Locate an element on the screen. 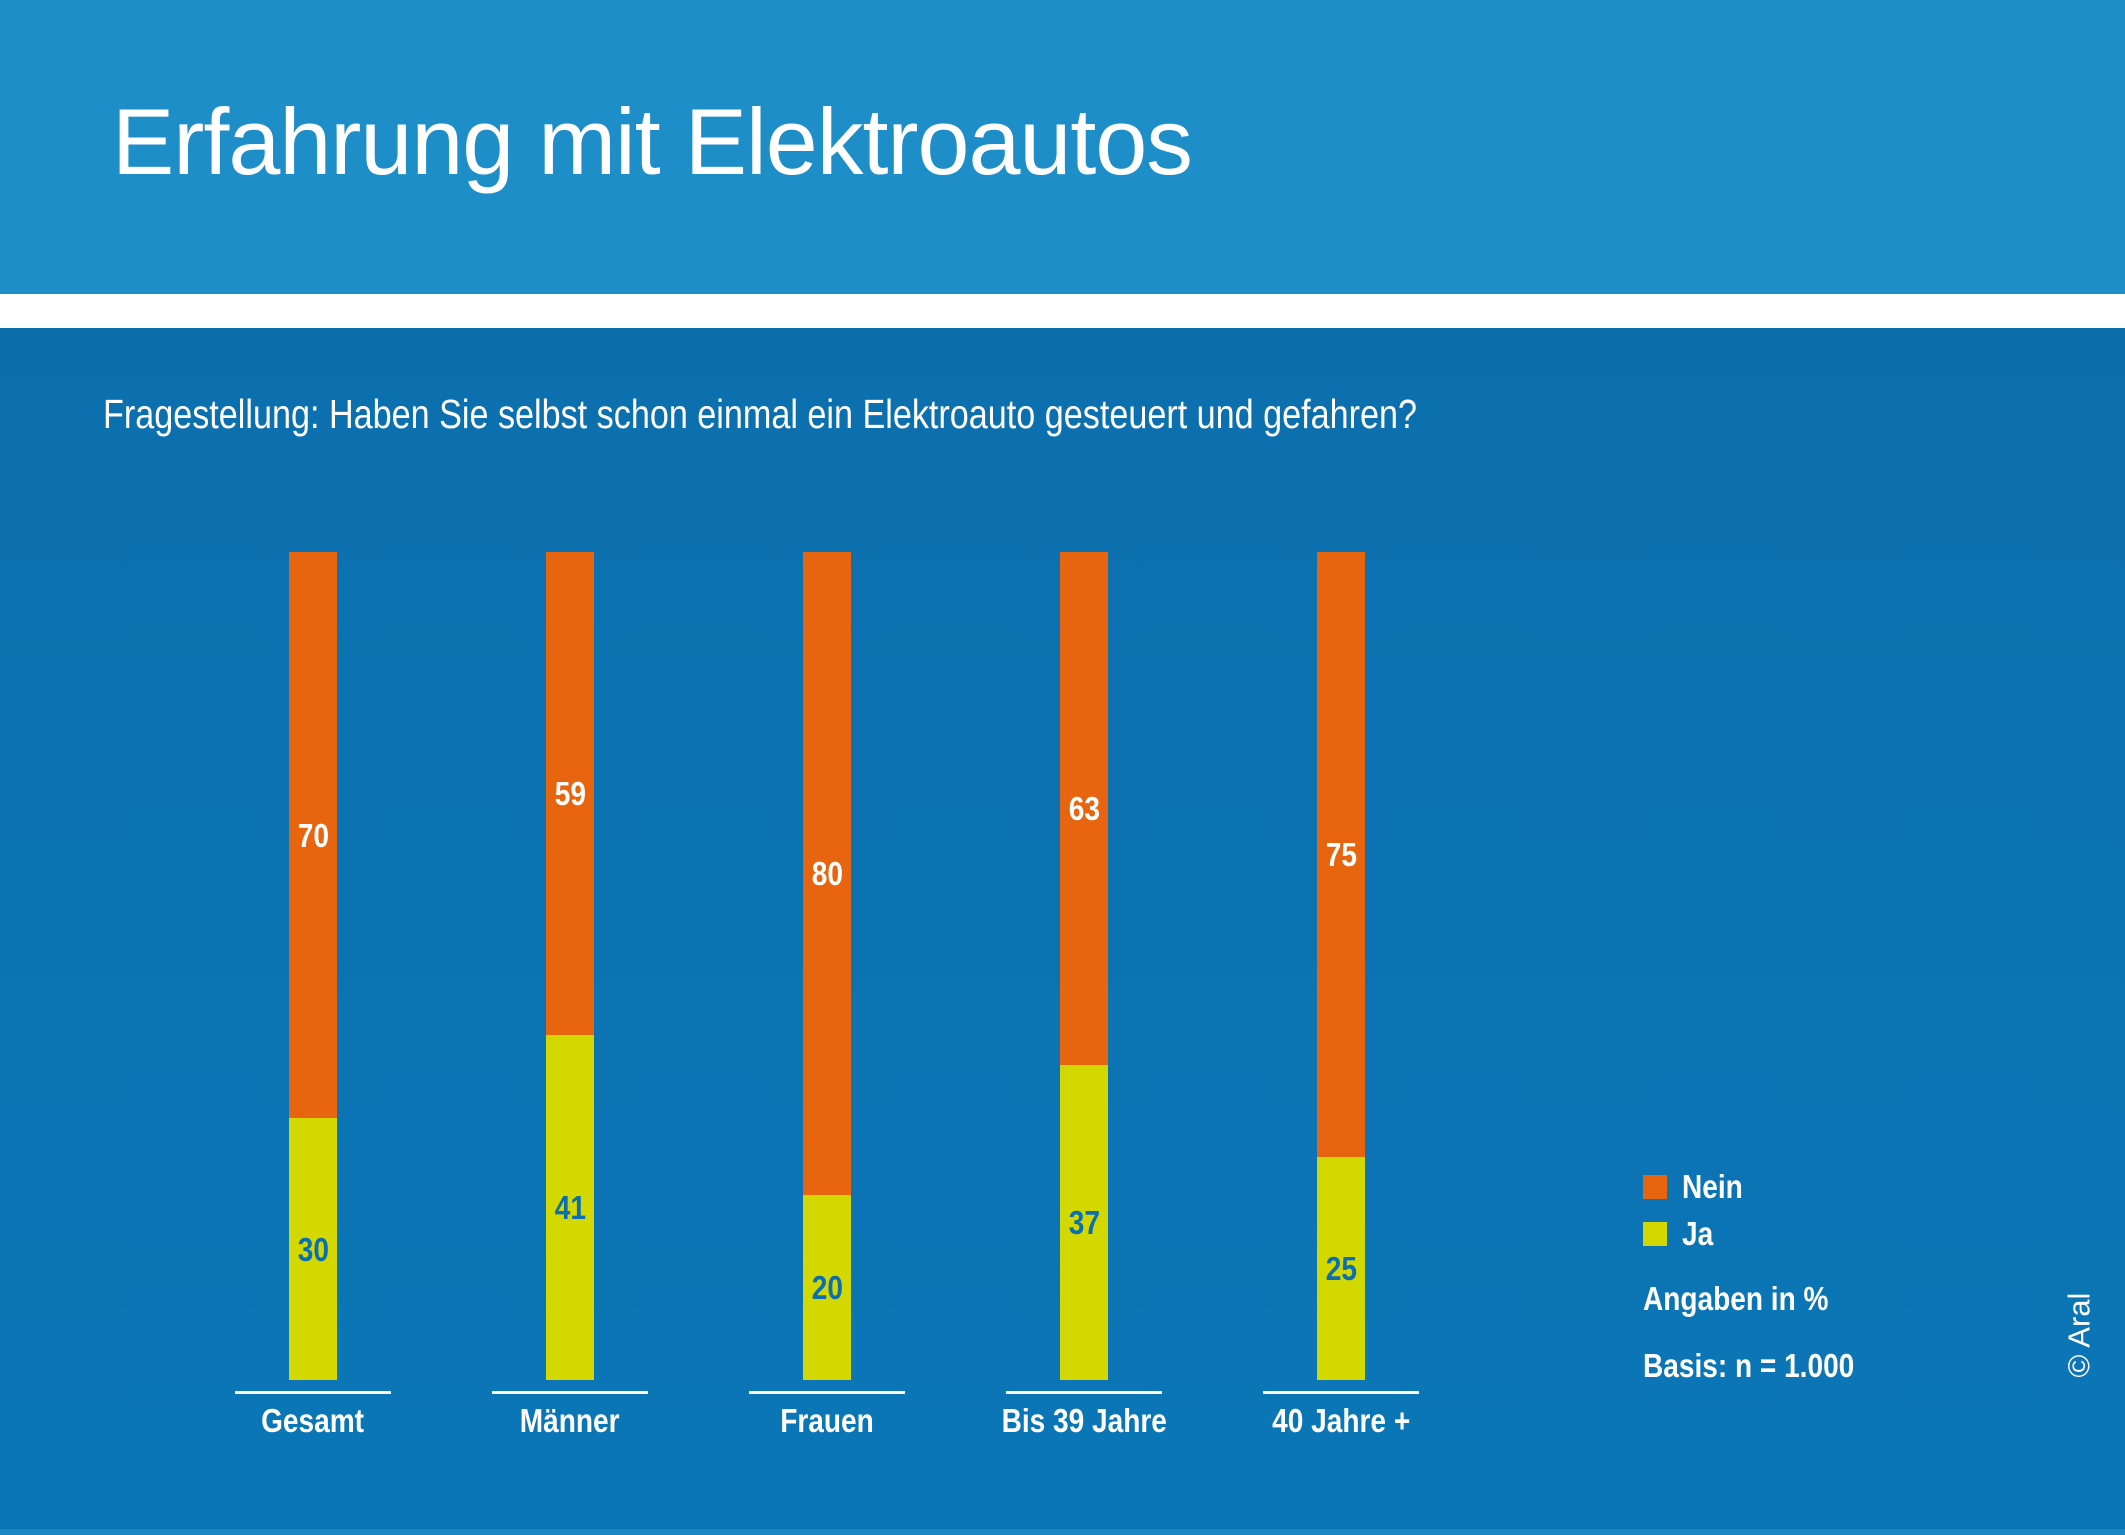 The height and width of the screenshot is (1535, 2125). value-label-nein: 63 is located at coordinates (1084, 809).